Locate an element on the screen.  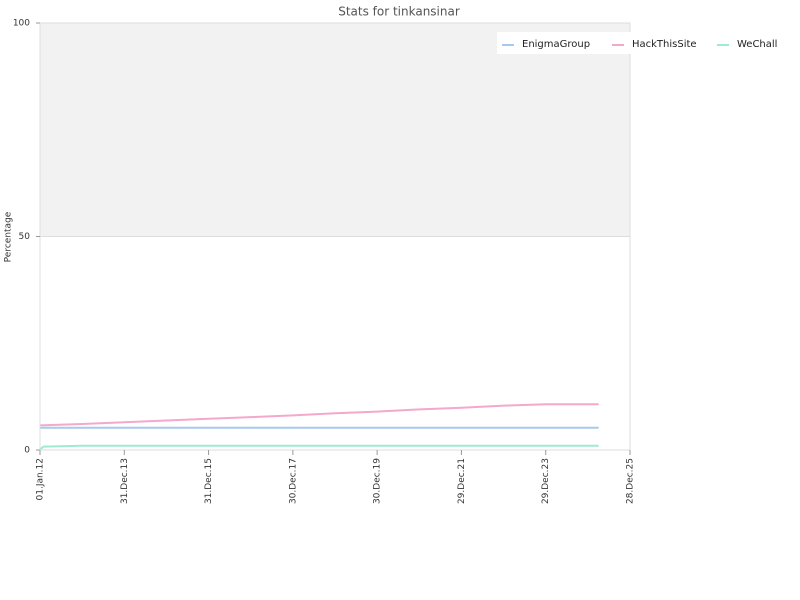
x-tick-label: 29.Dec.23 is located at coordinates (546, 481).